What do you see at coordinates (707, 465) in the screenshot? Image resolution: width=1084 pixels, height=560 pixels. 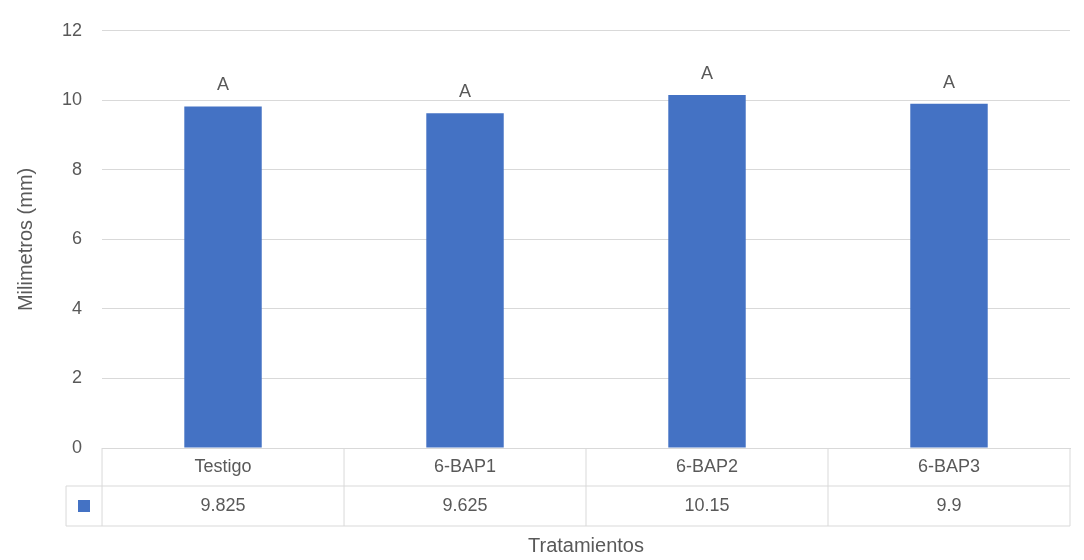 I see `x-tick-label: 6-BAP2` at bounding box center [707, 465].